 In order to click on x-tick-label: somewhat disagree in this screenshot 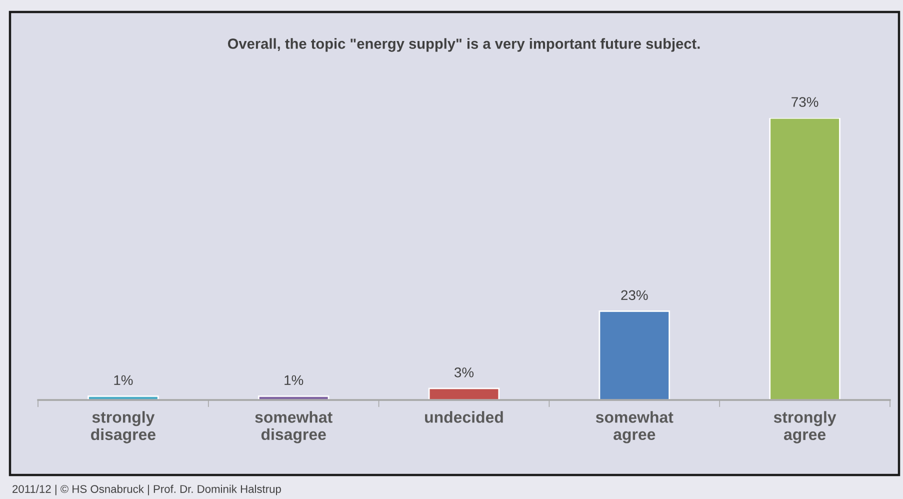, I will do `click(293, 427)`.